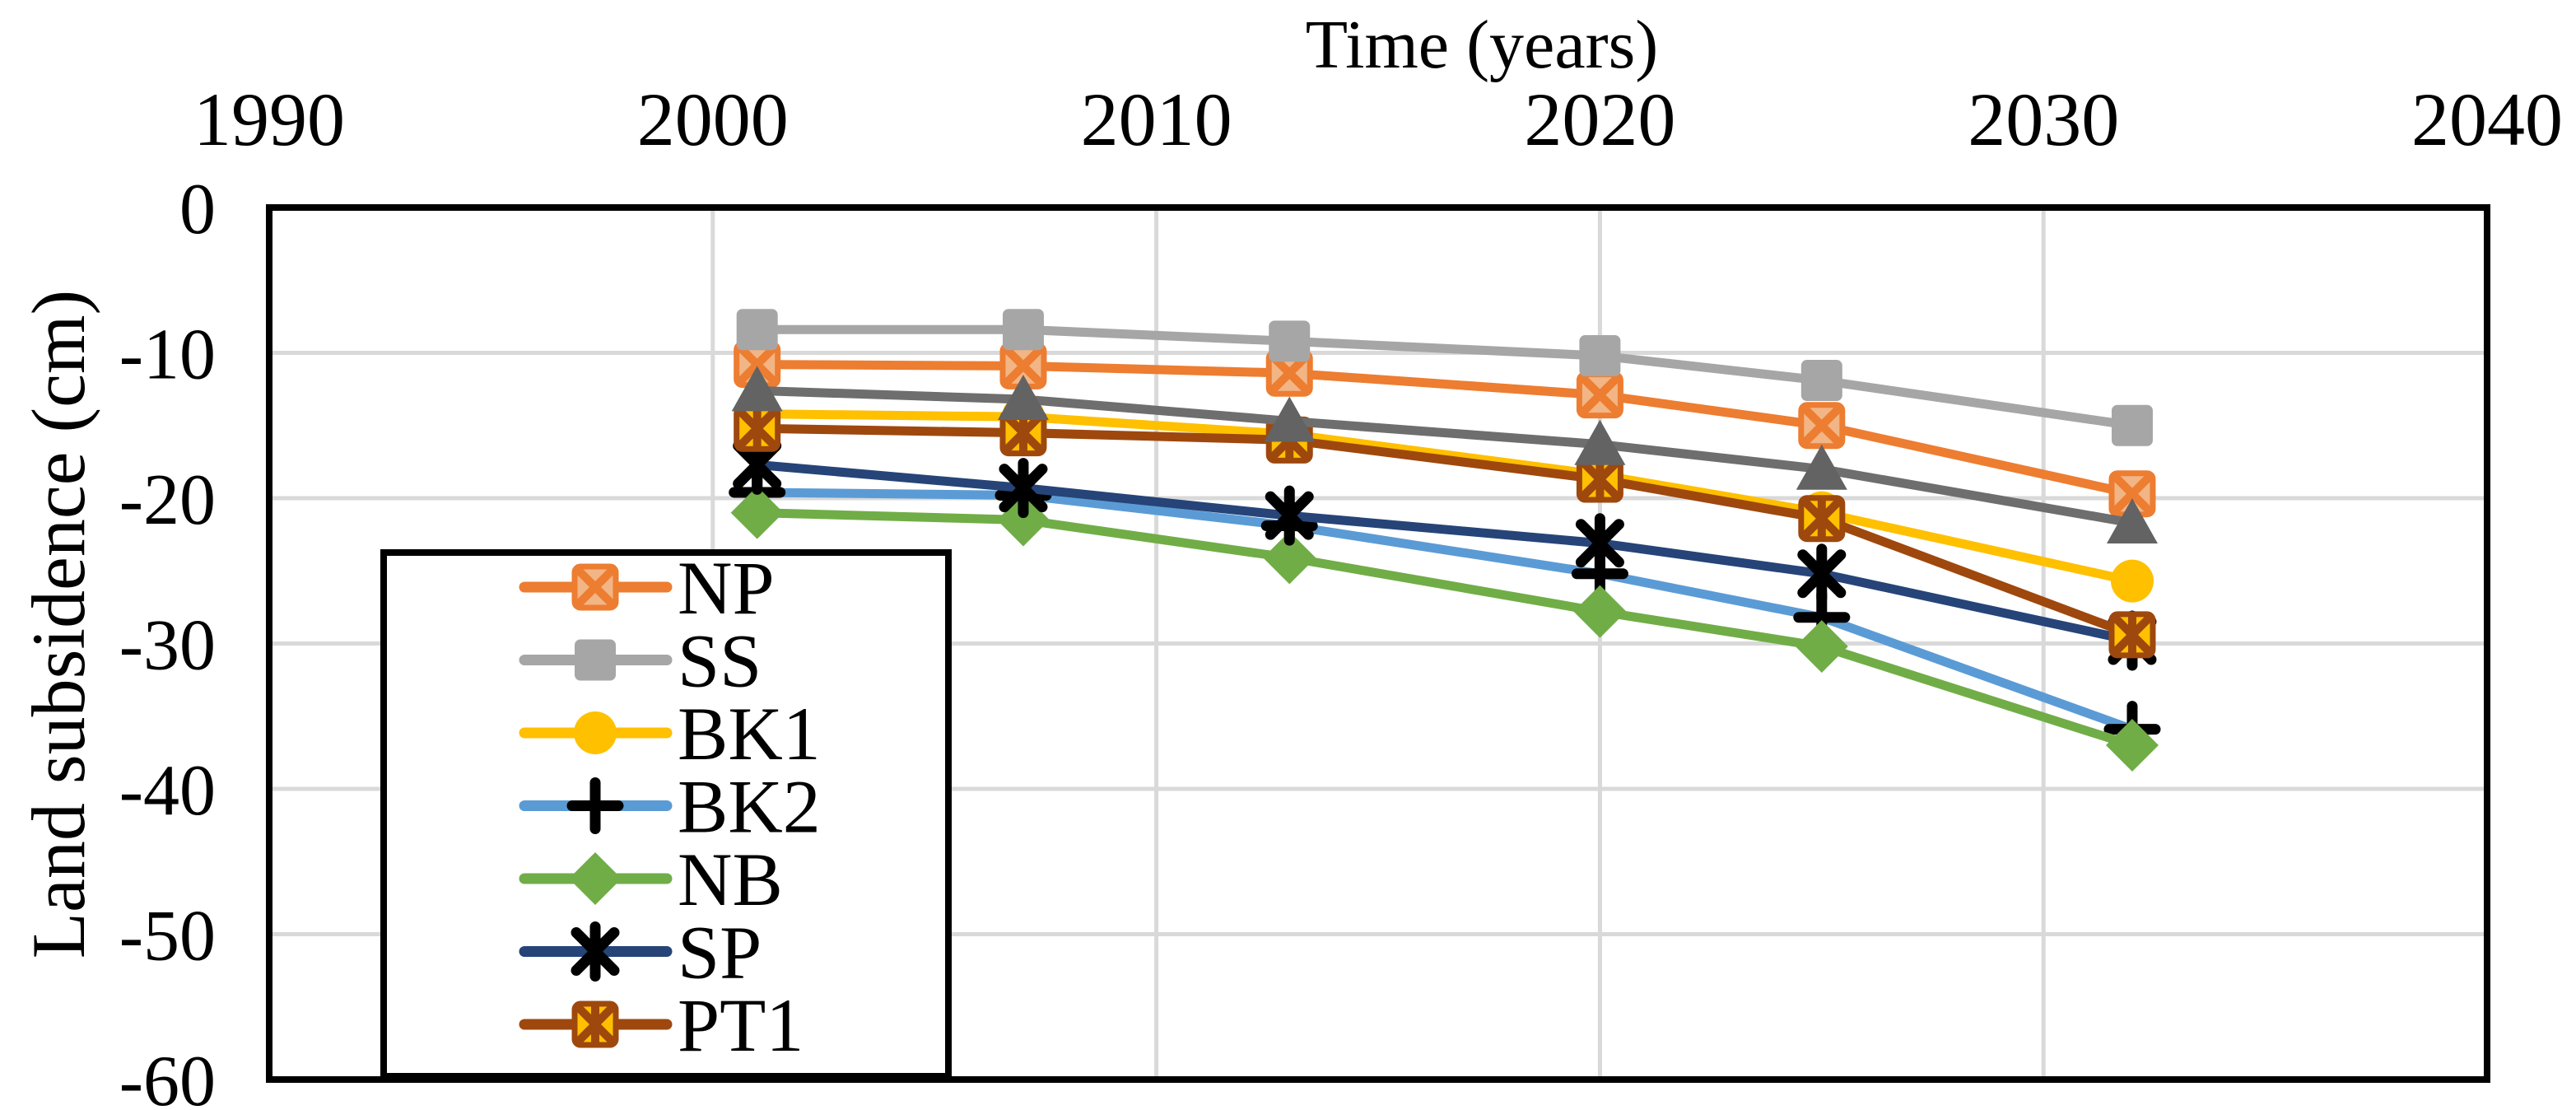  Describe the element at coordinates (670, 807) in the screenshot. I see `legend-item-BK2: BK2` at that location.